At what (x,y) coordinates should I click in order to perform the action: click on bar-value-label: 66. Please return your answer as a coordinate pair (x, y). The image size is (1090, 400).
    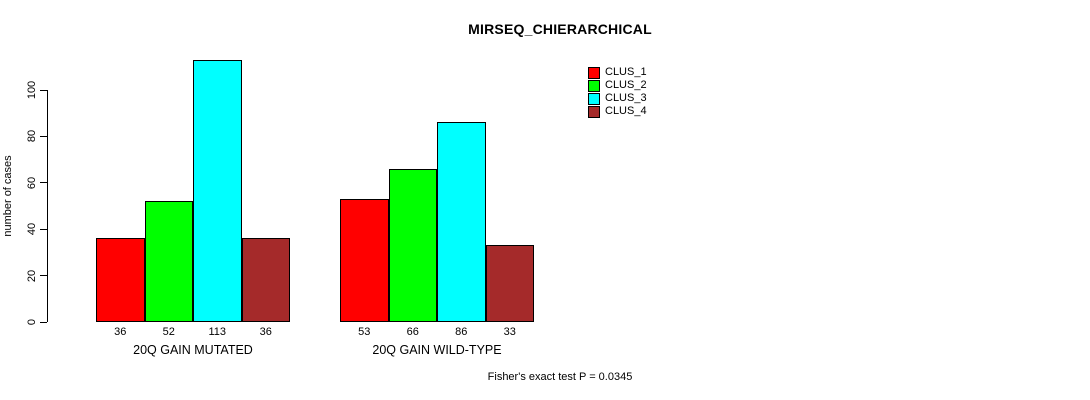
    Looking at the image, I should click on (412, 332).